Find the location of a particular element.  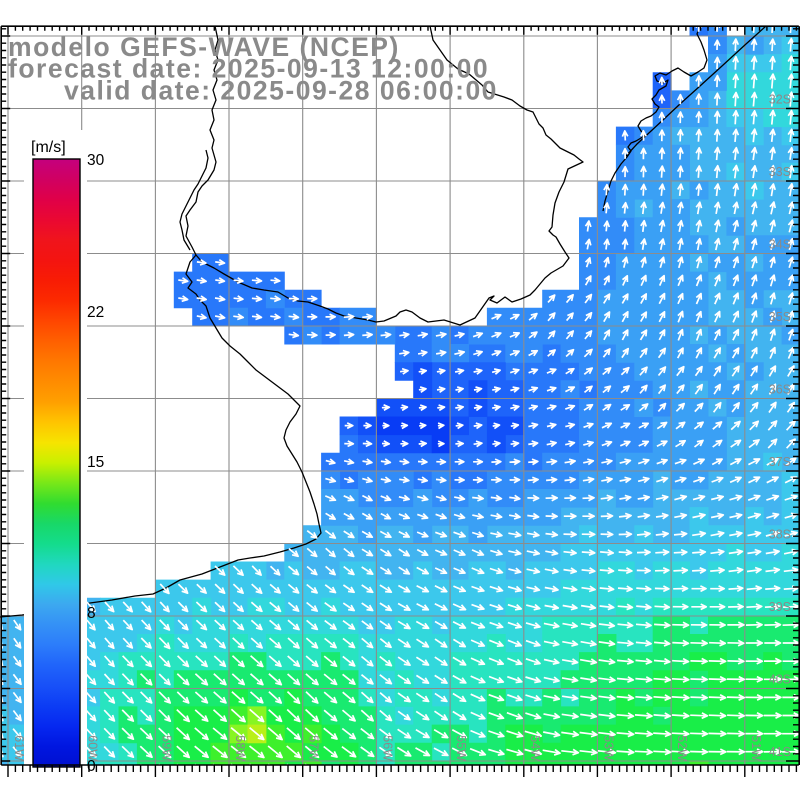

svg-text: 41S is located at coordinates (780, 752).